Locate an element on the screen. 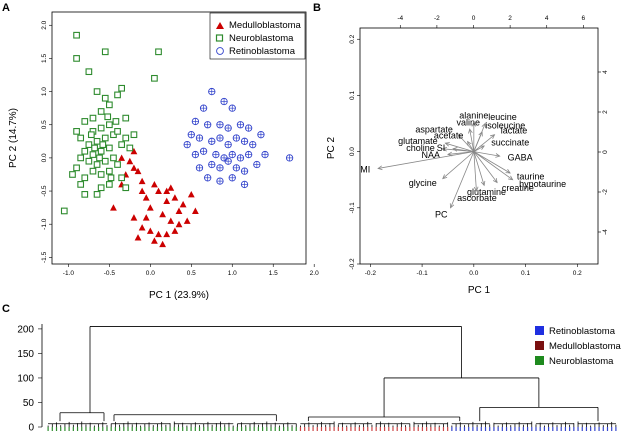  loading-valine: valine is located at coordinates (468, 134).